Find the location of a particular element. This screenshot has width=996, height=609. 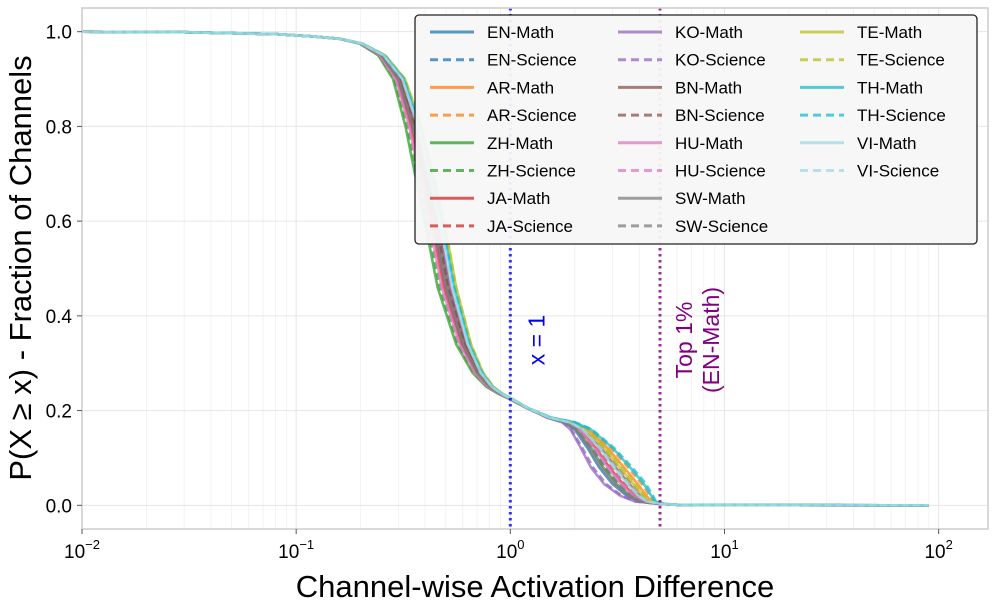

x-tick-label: 10¹ is located at coordinates (724, 550).